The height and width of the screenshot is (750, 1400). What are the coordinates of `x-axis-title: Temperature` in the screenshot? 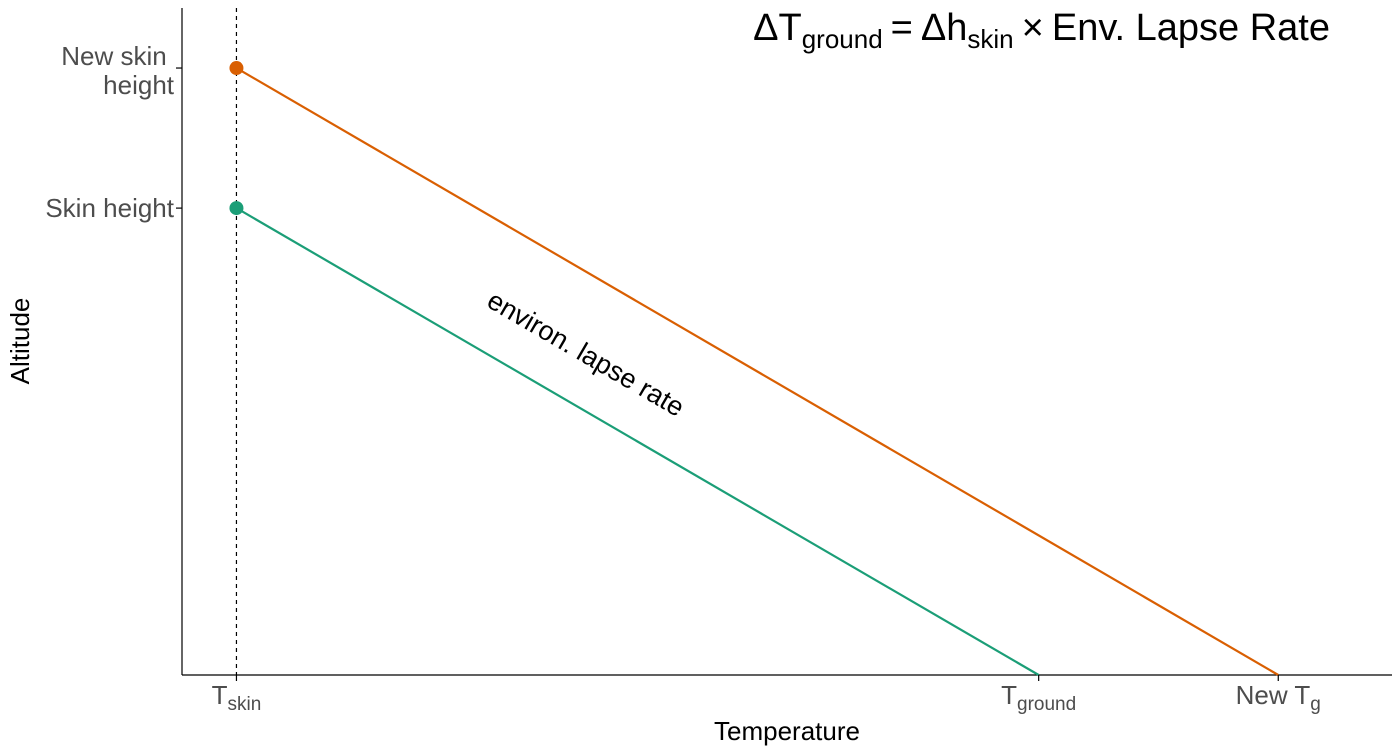 It's located at (787, 731).